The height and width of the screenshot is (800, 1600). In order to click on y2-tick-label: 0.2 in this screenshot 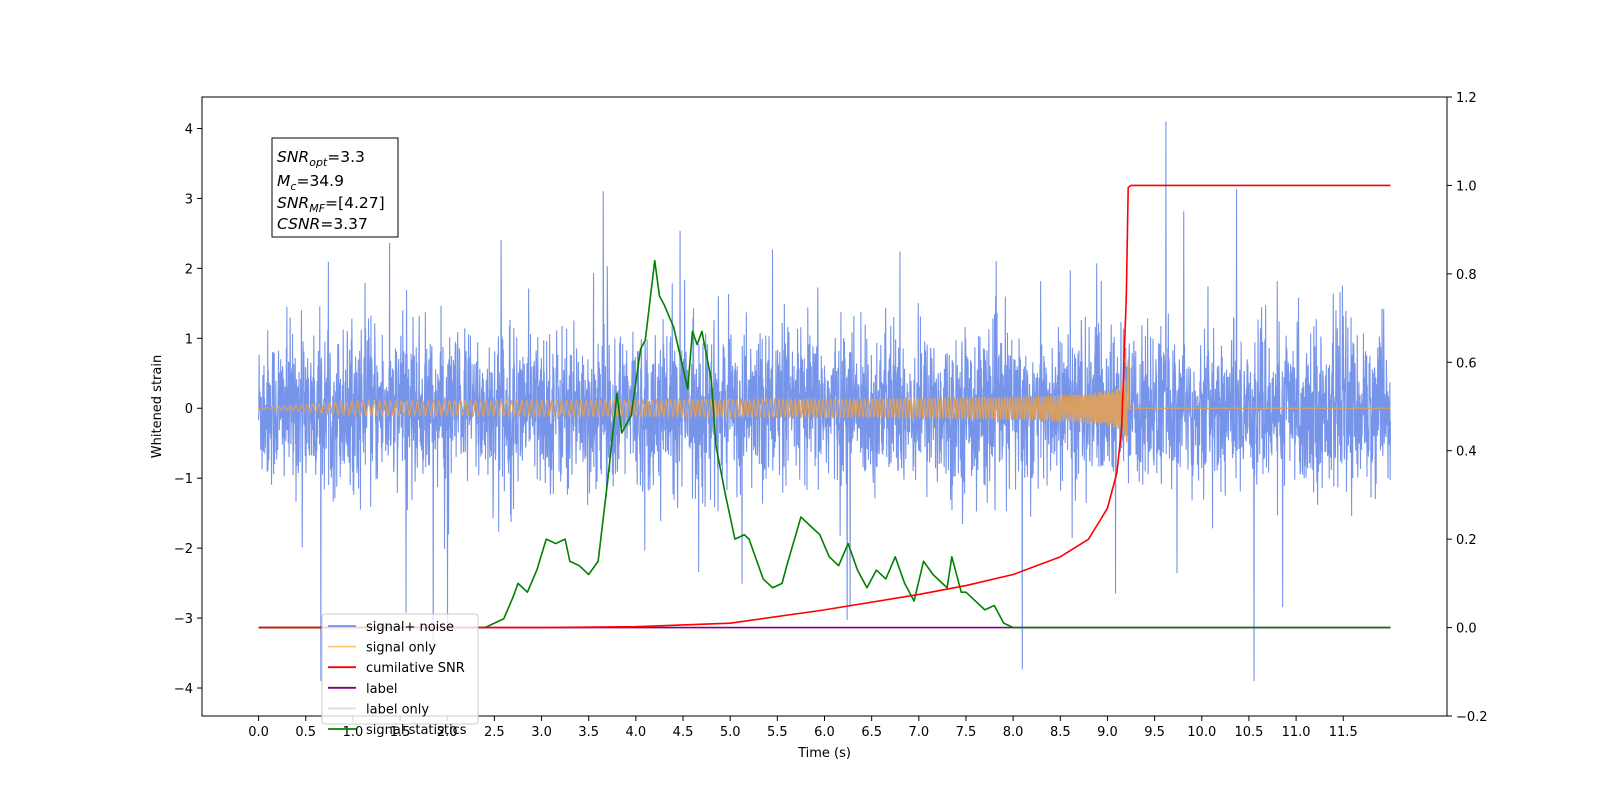, I will do `click(1466, 540)`.